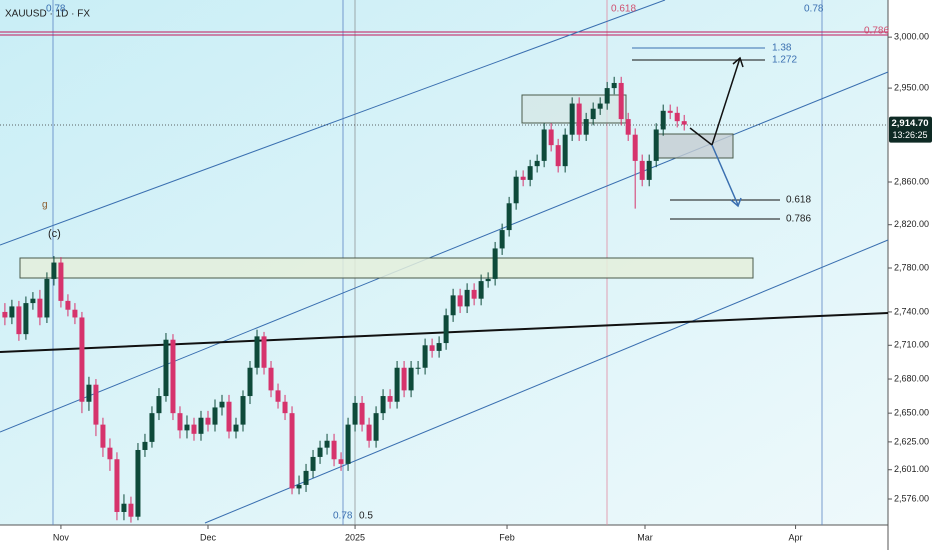 This screenshot has height=550, width=932. Describe the element at coordinates (355, 537) in the screenshot. I see `x-tick-label: 2025` at that location.